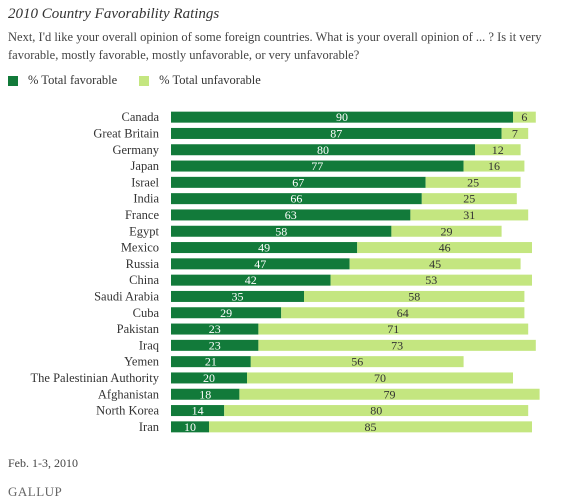 The height and width of the screenshot is (504, 564). I want to click on legend: % Total favorable % Total unfavorable, so click(145, 80).